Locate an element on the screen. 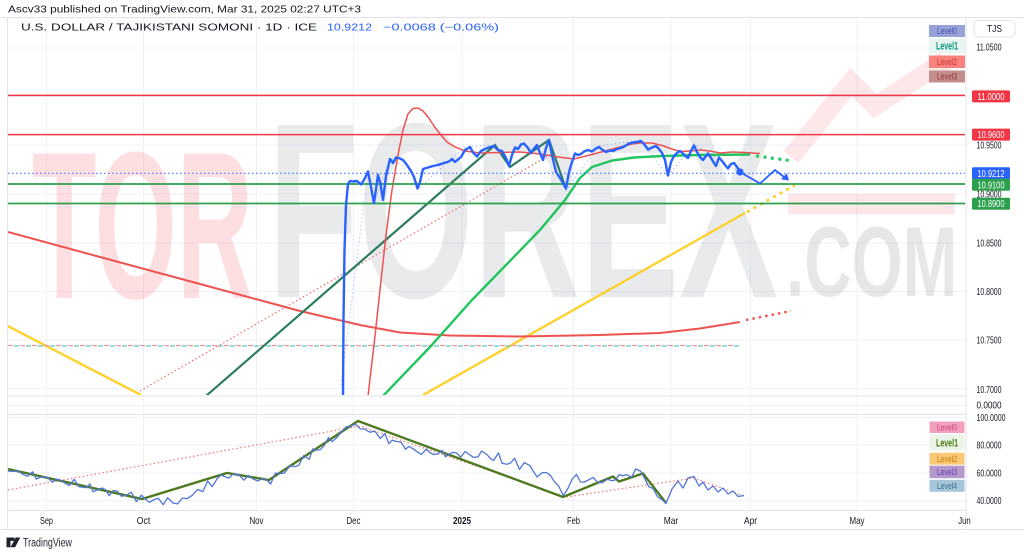 This screenshot has width=1024, height=554. svg-text: TradingView is located at coordinates (48, 544).